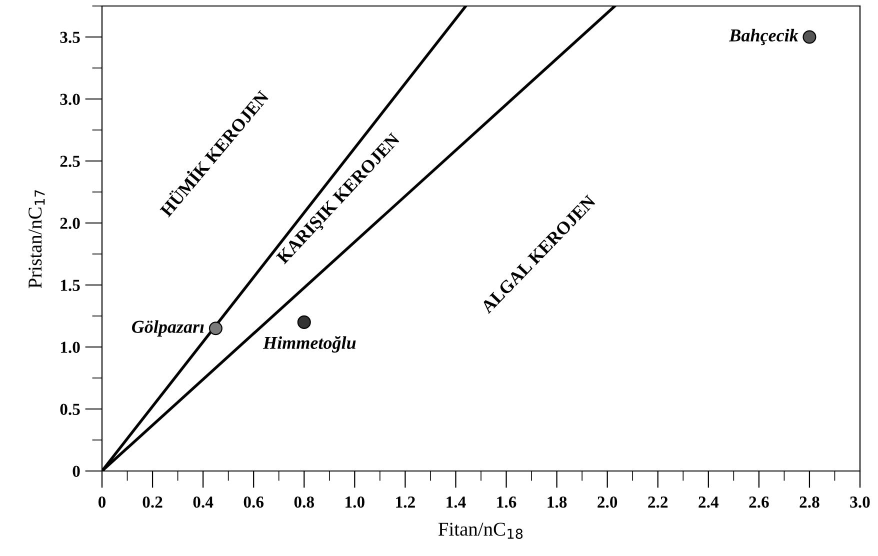  I want to click on x-tick-label: 0.2, so click(152, 502).